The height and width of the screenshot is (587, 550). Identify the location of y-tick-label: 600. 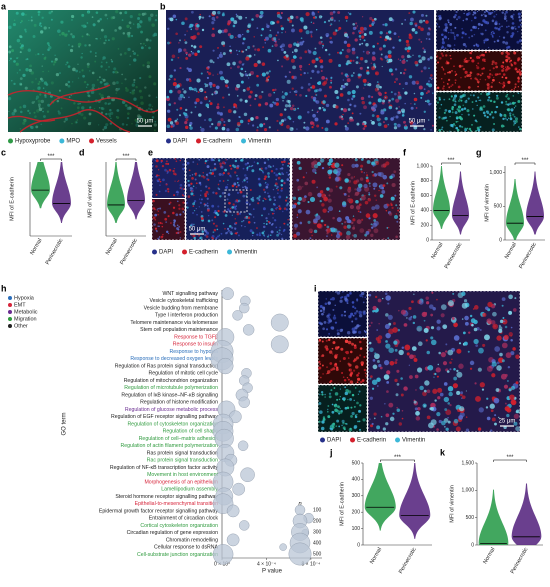
(425, 196).